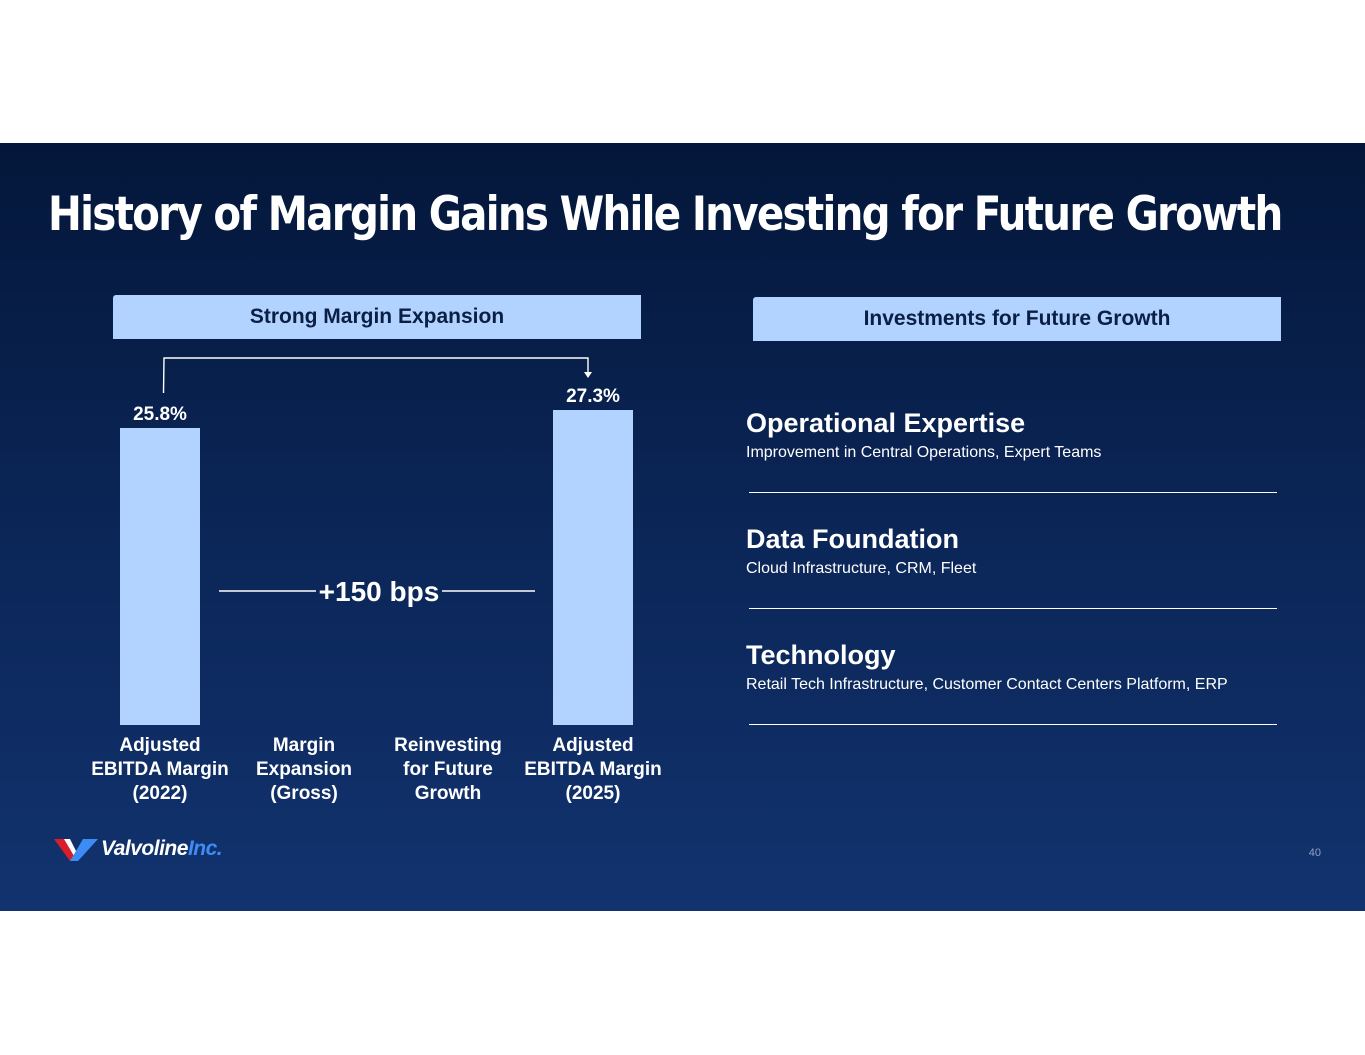 The image size is (1365, 1055). Describe the element at coordinates (593, 396) in the screenshot. I see `bar-value-label-3: 27.3%` at that location.